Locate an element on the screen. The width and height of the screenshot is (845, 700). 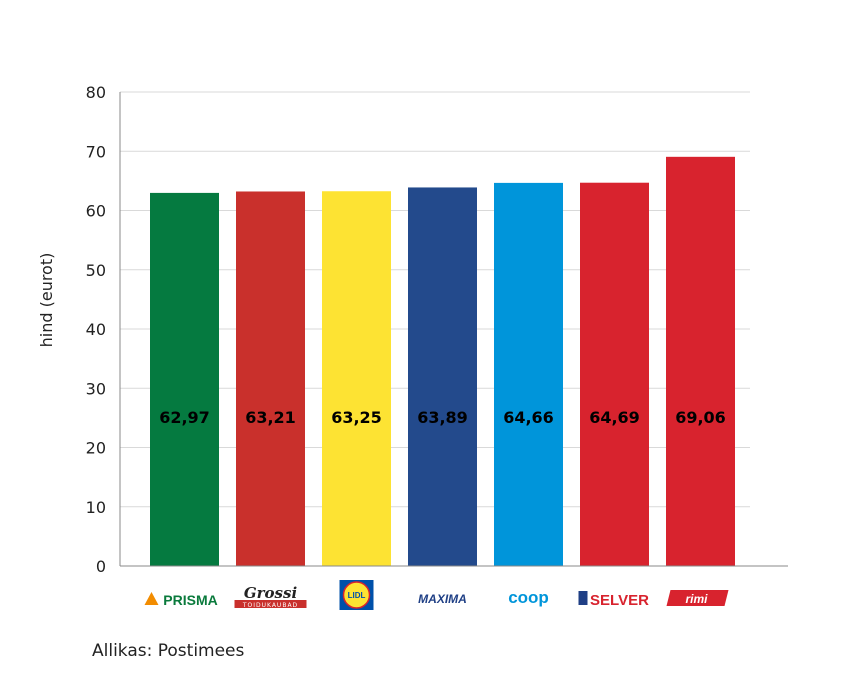
y-tick-label: 70 is located at coordinates (96, 151).